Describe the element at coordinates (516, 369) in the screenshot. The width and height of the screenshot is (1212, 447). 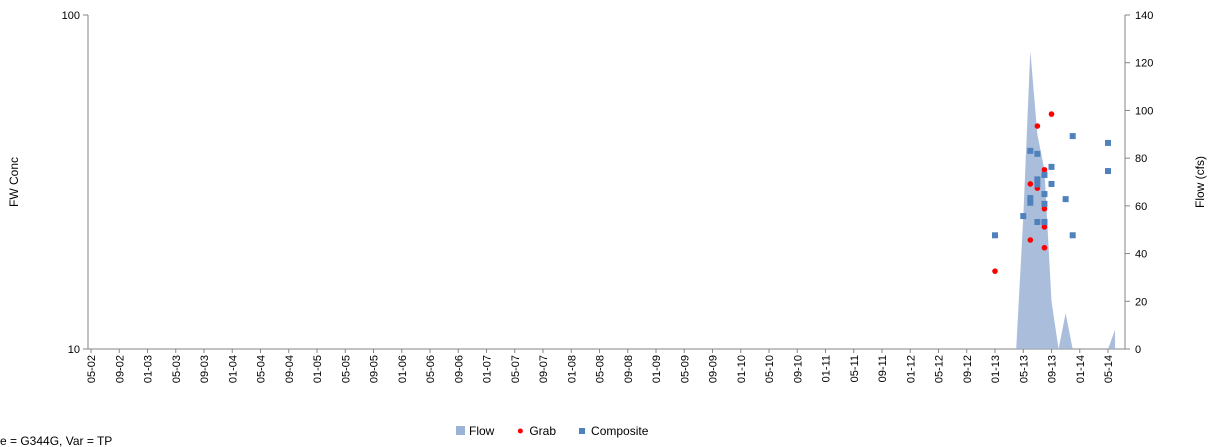
I see `x-tick-label: 05-07` at that location.